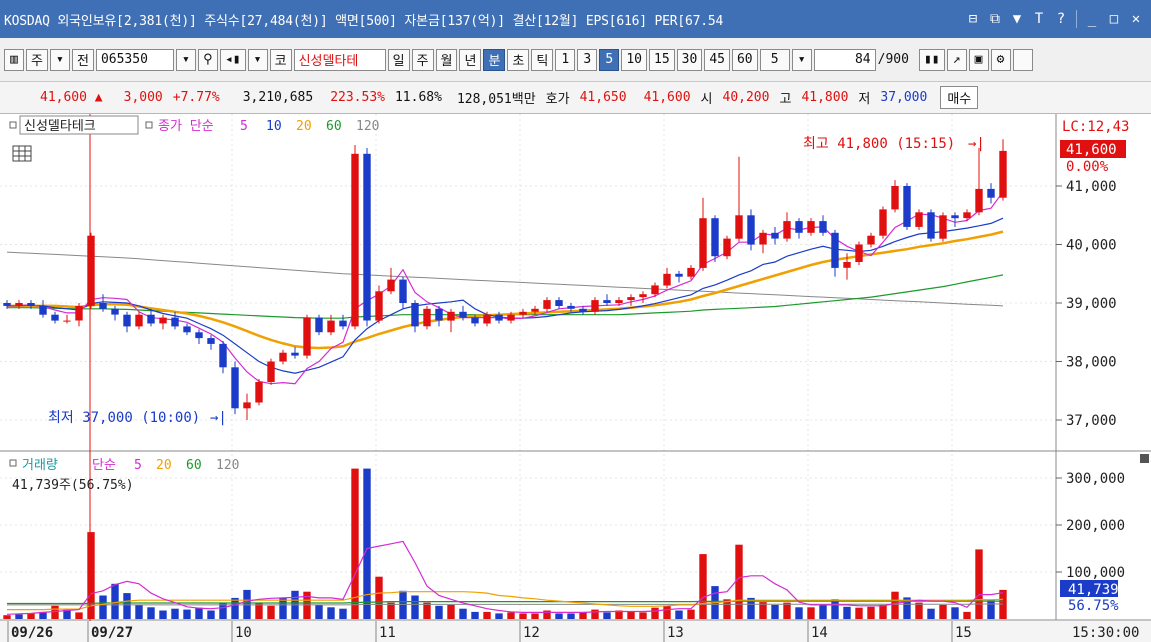 Image resolution: width=1151 pixels, height=642 pixels. Describe the element at coordinates (801, 59) in the screenshot. I see `interval-dropdown-icon: ▾` at that location.